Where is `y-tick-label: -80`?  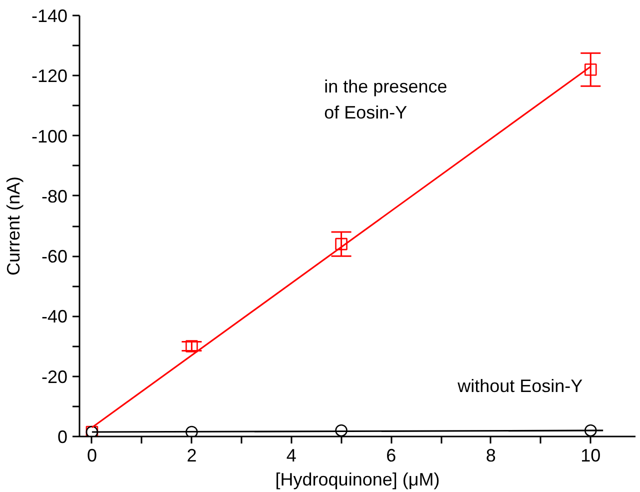
y-tick-label: -80 is located at coordinates (54, 196).